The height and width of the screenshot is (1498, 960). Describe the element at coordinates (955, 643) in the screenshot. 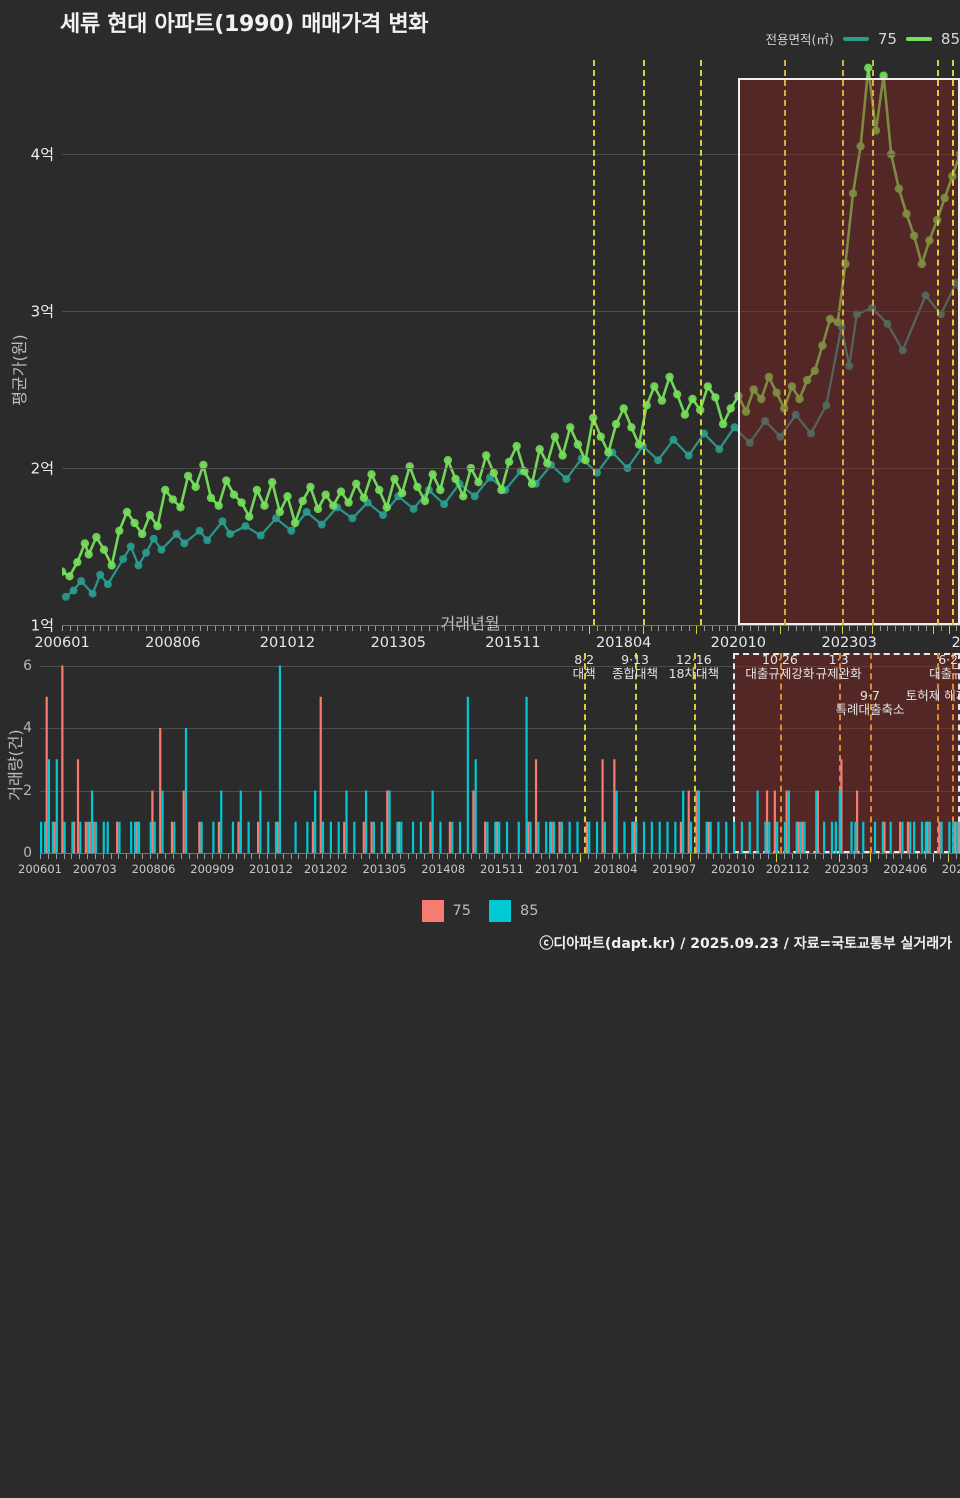

I see `price-x-tick: 2025` at that location.